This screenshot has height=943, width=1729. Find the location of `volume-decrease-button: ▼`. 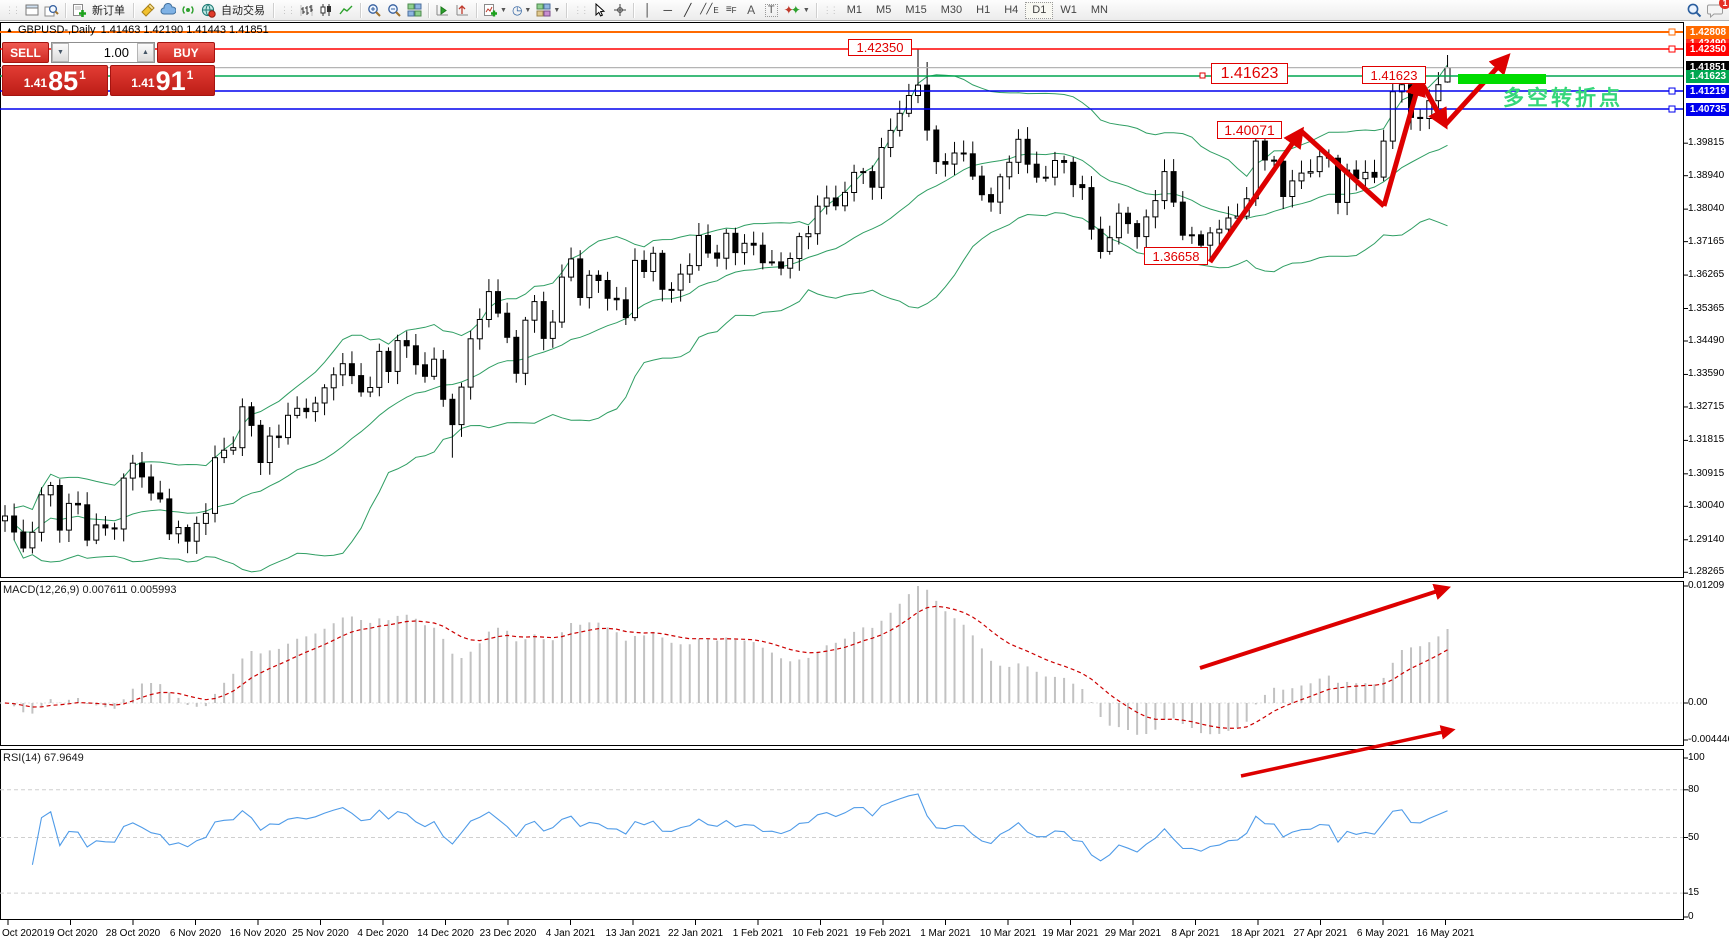

volume-decrease-button: ▼ is located at coordinates (60, 52).